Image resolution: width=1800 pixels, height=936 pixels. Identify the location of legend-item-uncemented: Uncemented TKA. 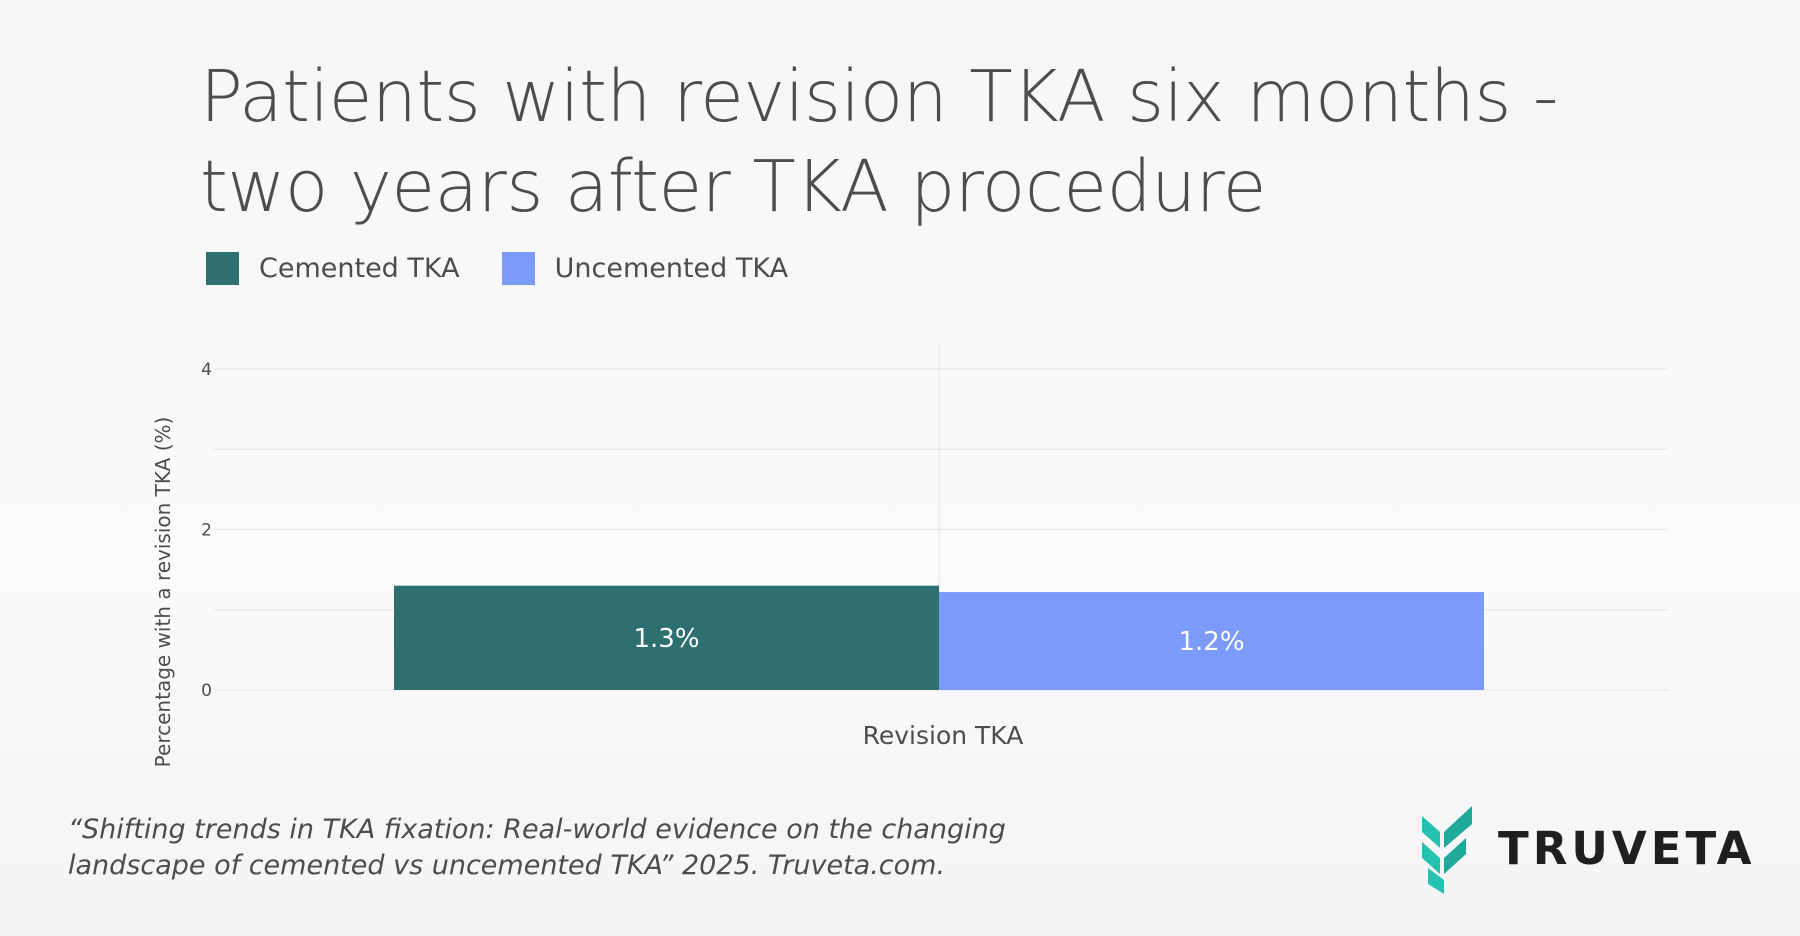
(645, 268).